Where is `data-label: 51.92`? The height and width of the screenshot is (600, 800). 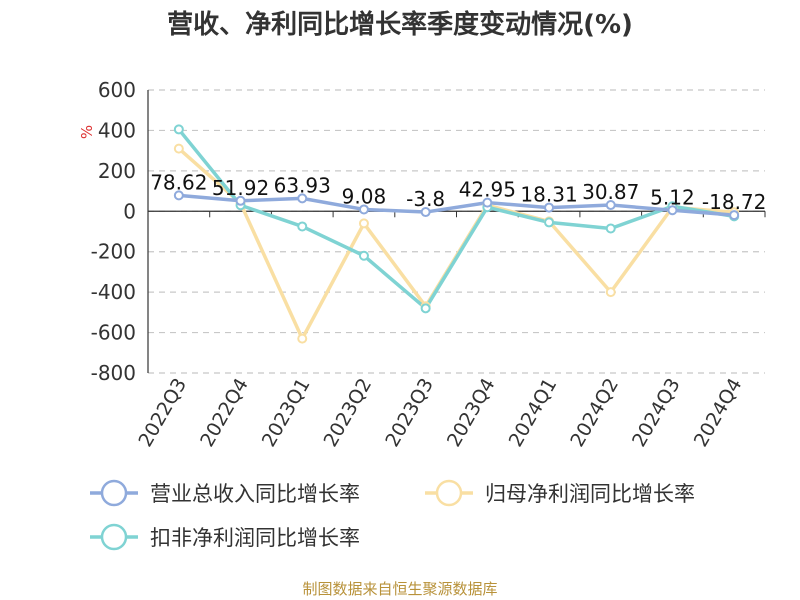
data-label: 51.92 is located at coordinates (240, 188).